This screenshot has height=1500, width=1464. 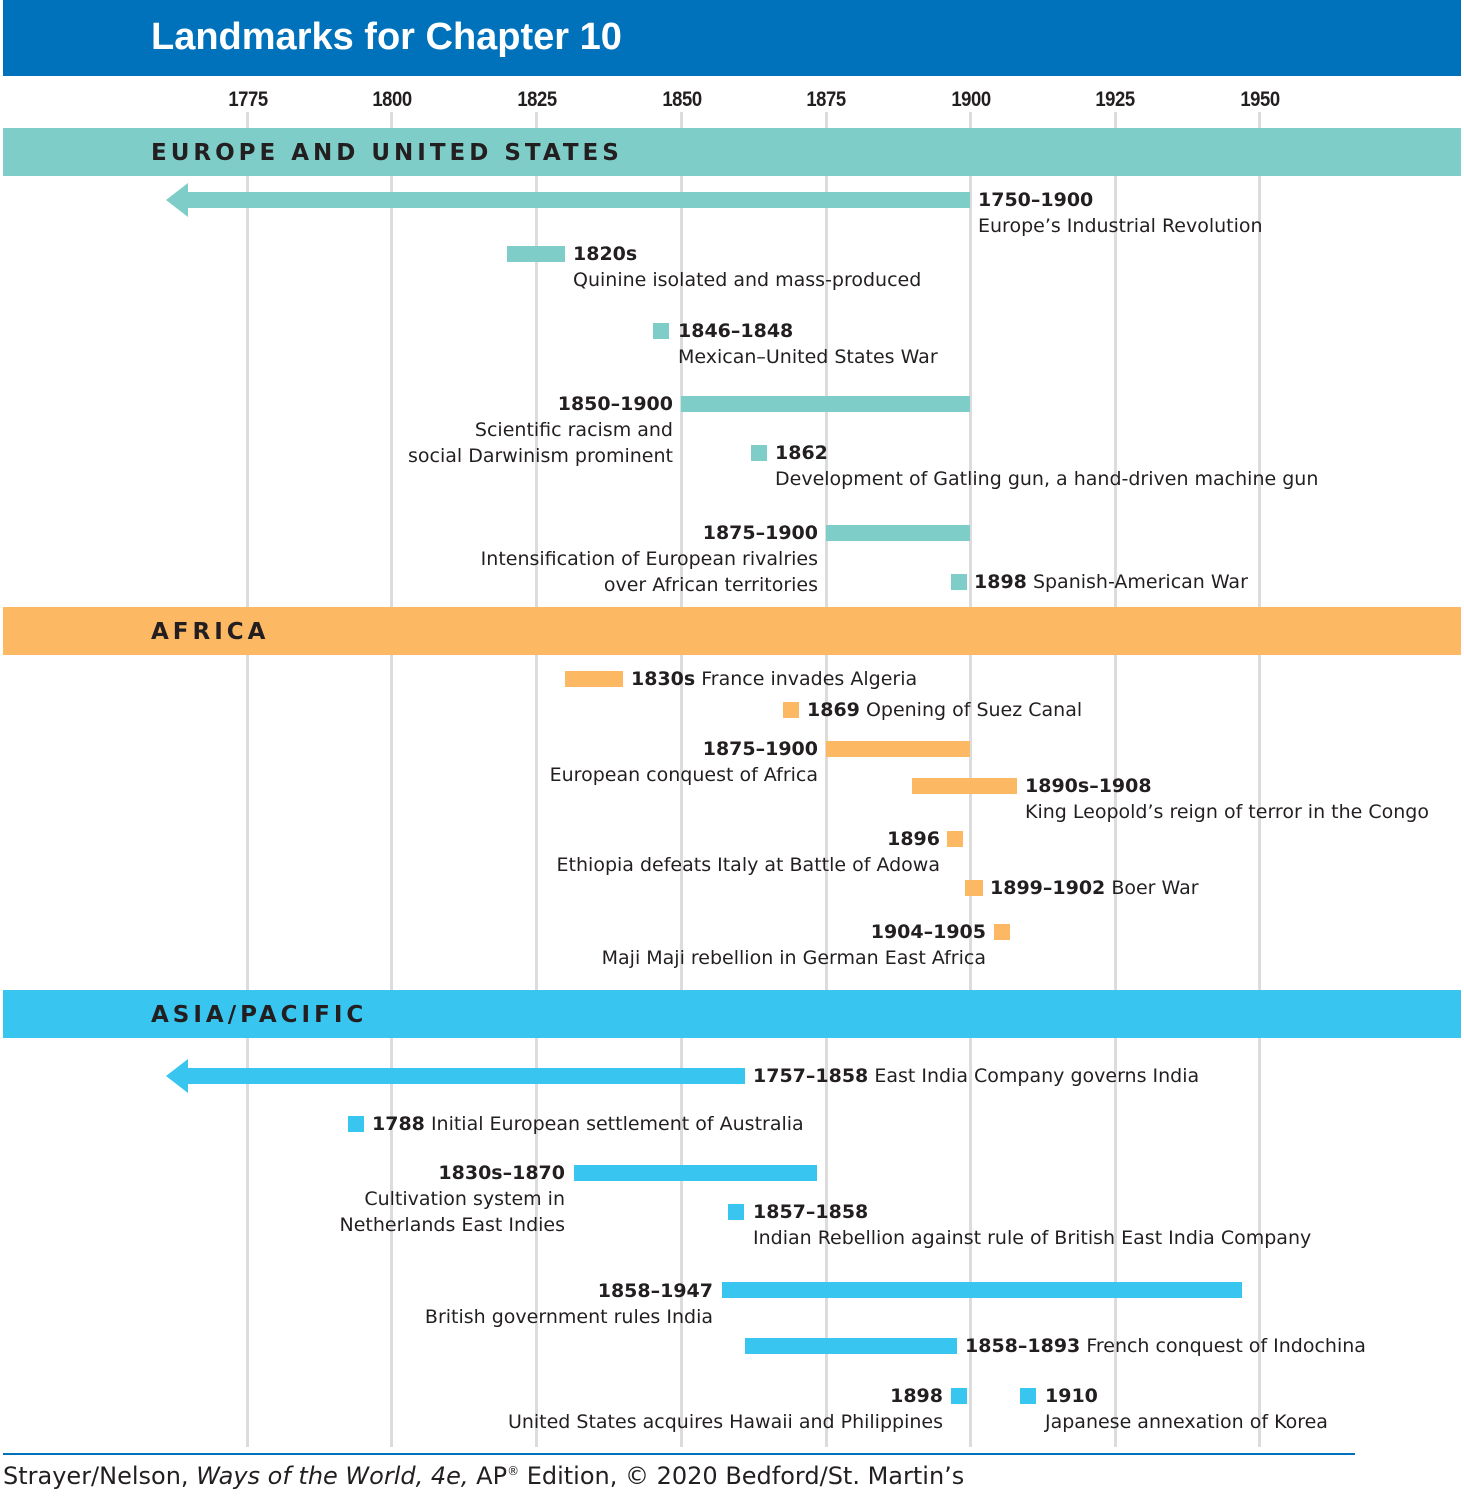 What do you see at coordinates (683, 775) in the screenshot?
I see `event-desc: European conquest of Africa` at bounding box center [683, 775].